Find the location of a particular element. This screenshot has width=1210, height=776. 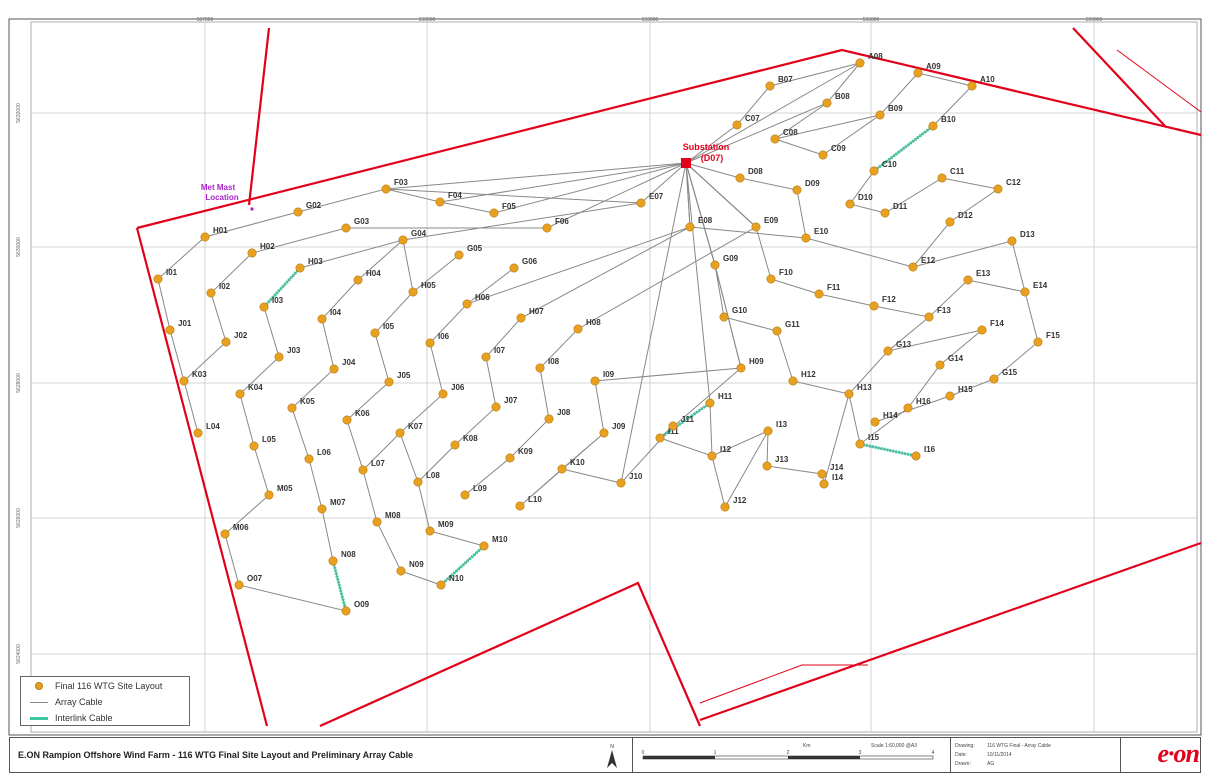

north-arrow-icon: N is located at coordinates (612, 756).